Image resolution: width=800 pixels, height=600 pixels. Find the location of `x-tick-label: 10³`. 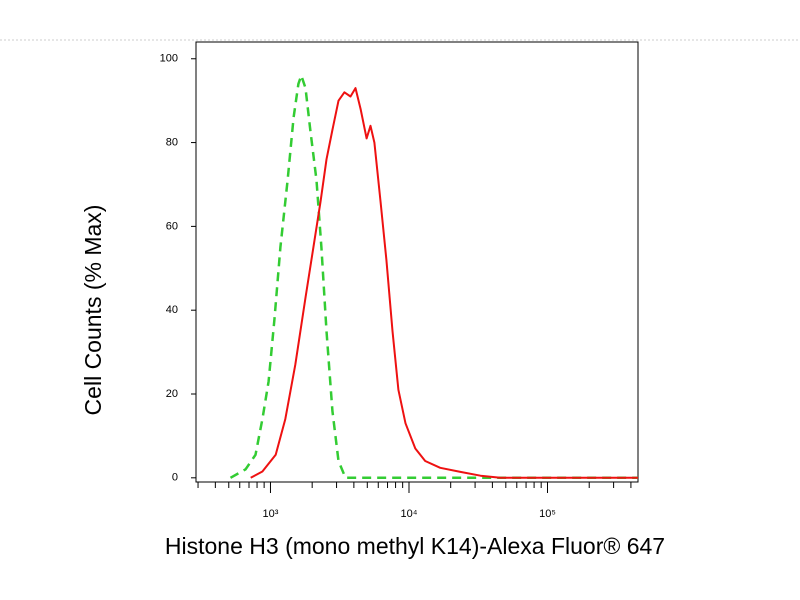

x-tick-label: 10³ is located at coordinates (271, 514).